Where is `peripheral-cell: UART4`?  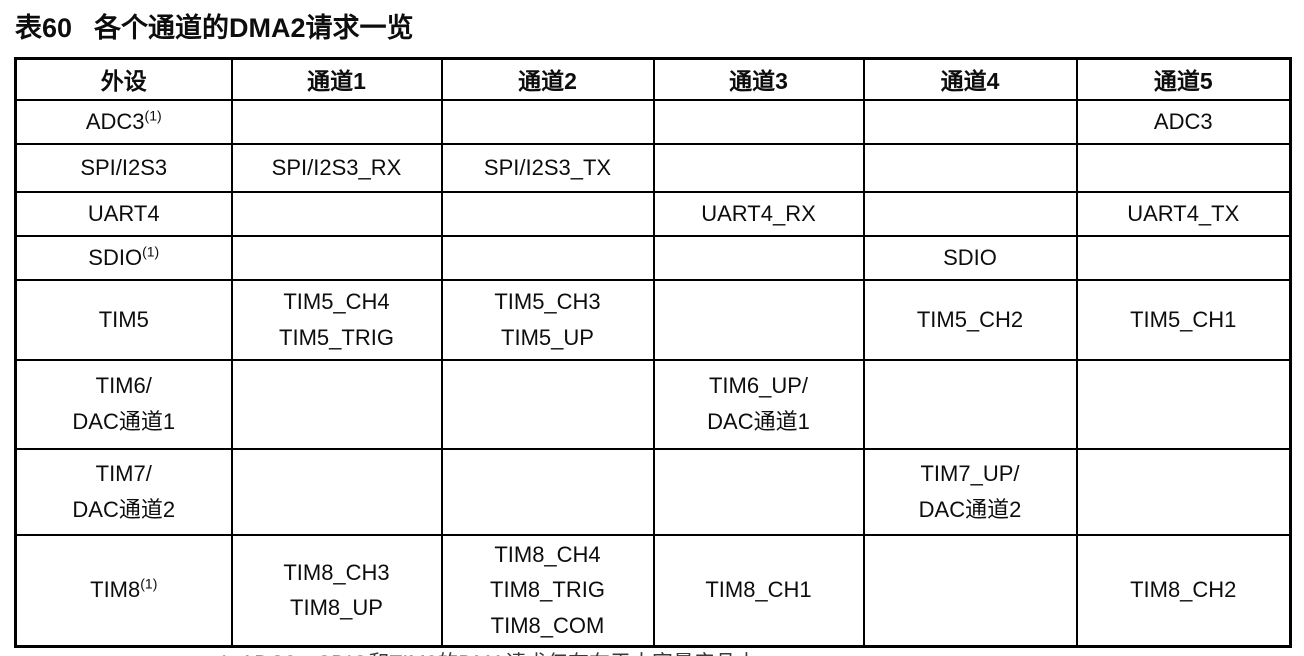
peripheral-cell: UART4 is located at coordinates (123, 213).